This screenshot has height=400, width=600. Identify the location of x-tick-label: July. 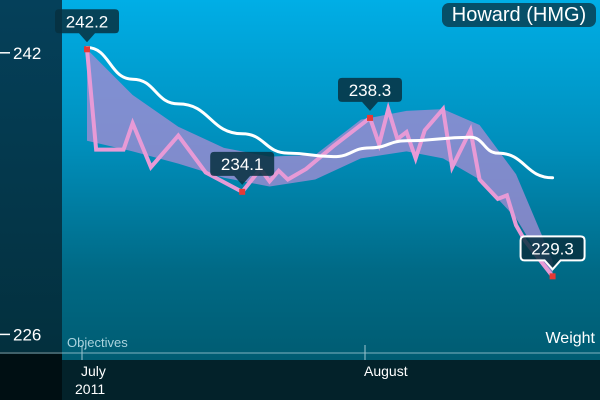
(93, 371).